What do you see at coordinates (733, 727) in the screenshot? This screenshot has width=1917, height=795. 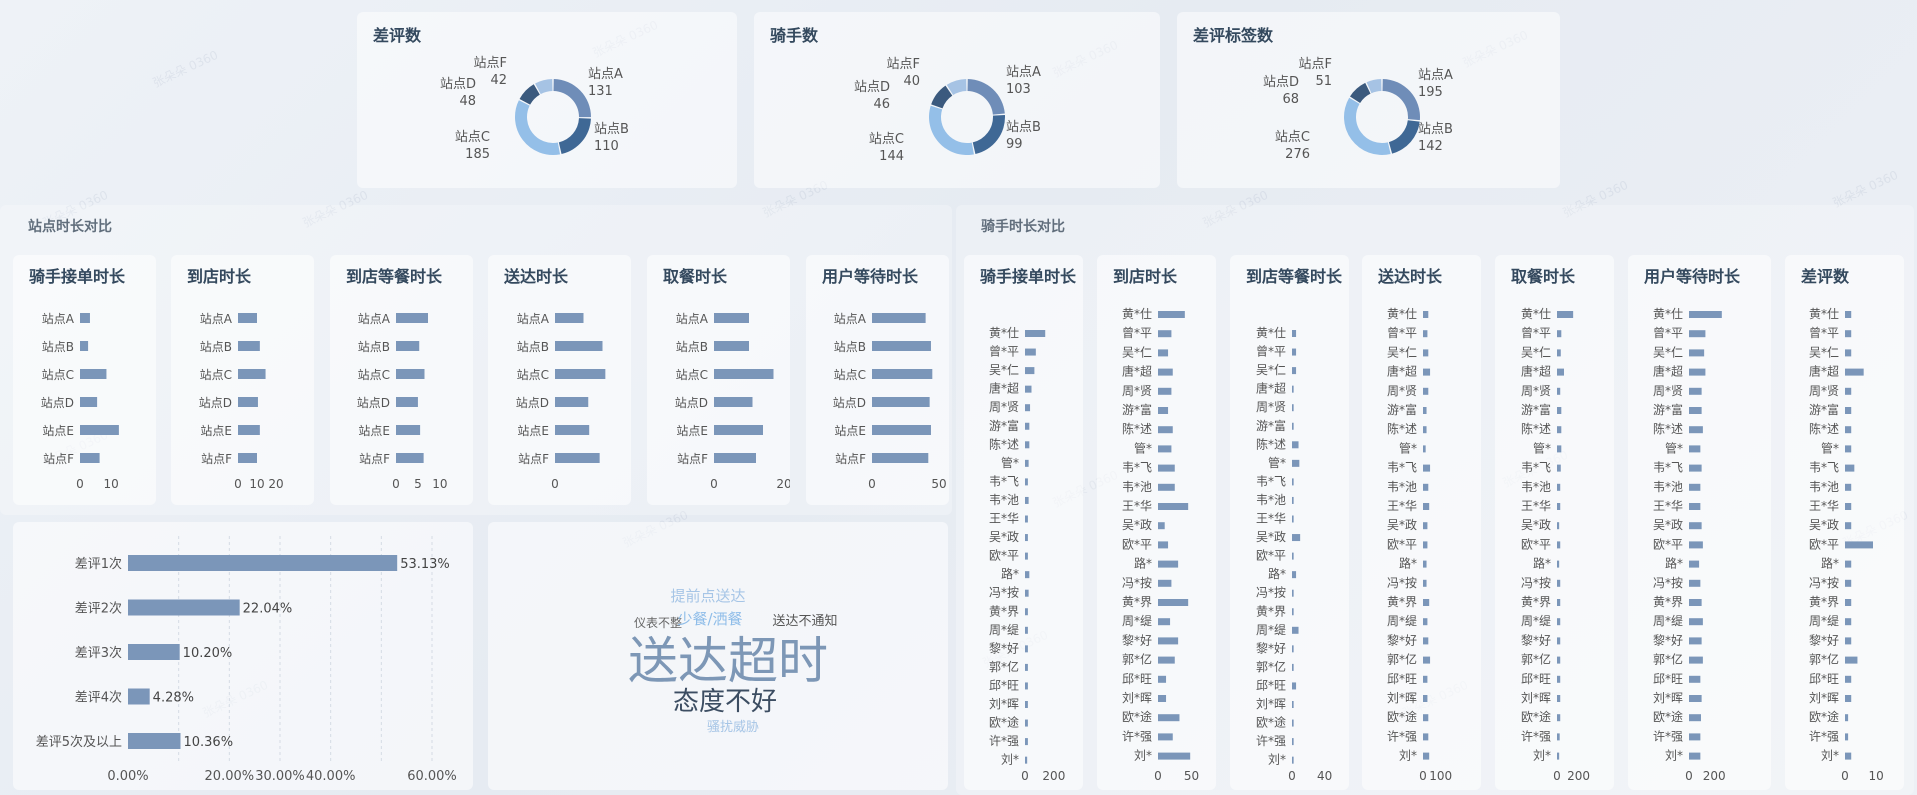 I see `word-cloud-term: 骚扰威胁` at bounding box center [733, 727].